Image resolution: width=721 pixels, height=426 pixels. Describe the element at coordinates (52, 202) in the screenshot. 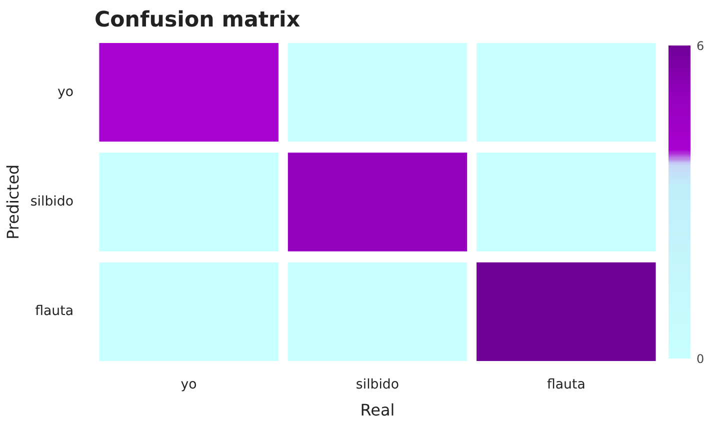

I see `y-tick-label: silbido` at that location.